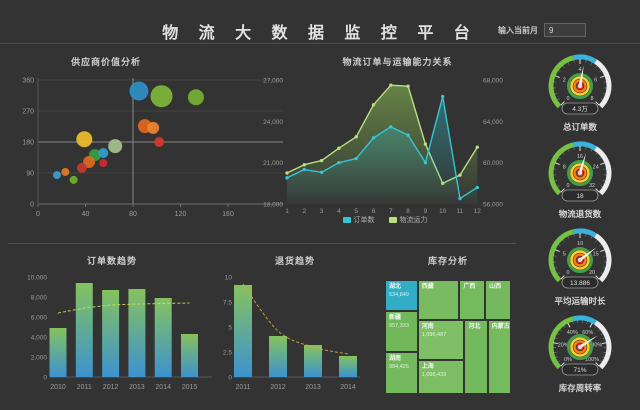 The image size is (640, 410). Describe the element at coordinates (111, 387) in the screenshot. I see `svg-text: 2012` at that location.